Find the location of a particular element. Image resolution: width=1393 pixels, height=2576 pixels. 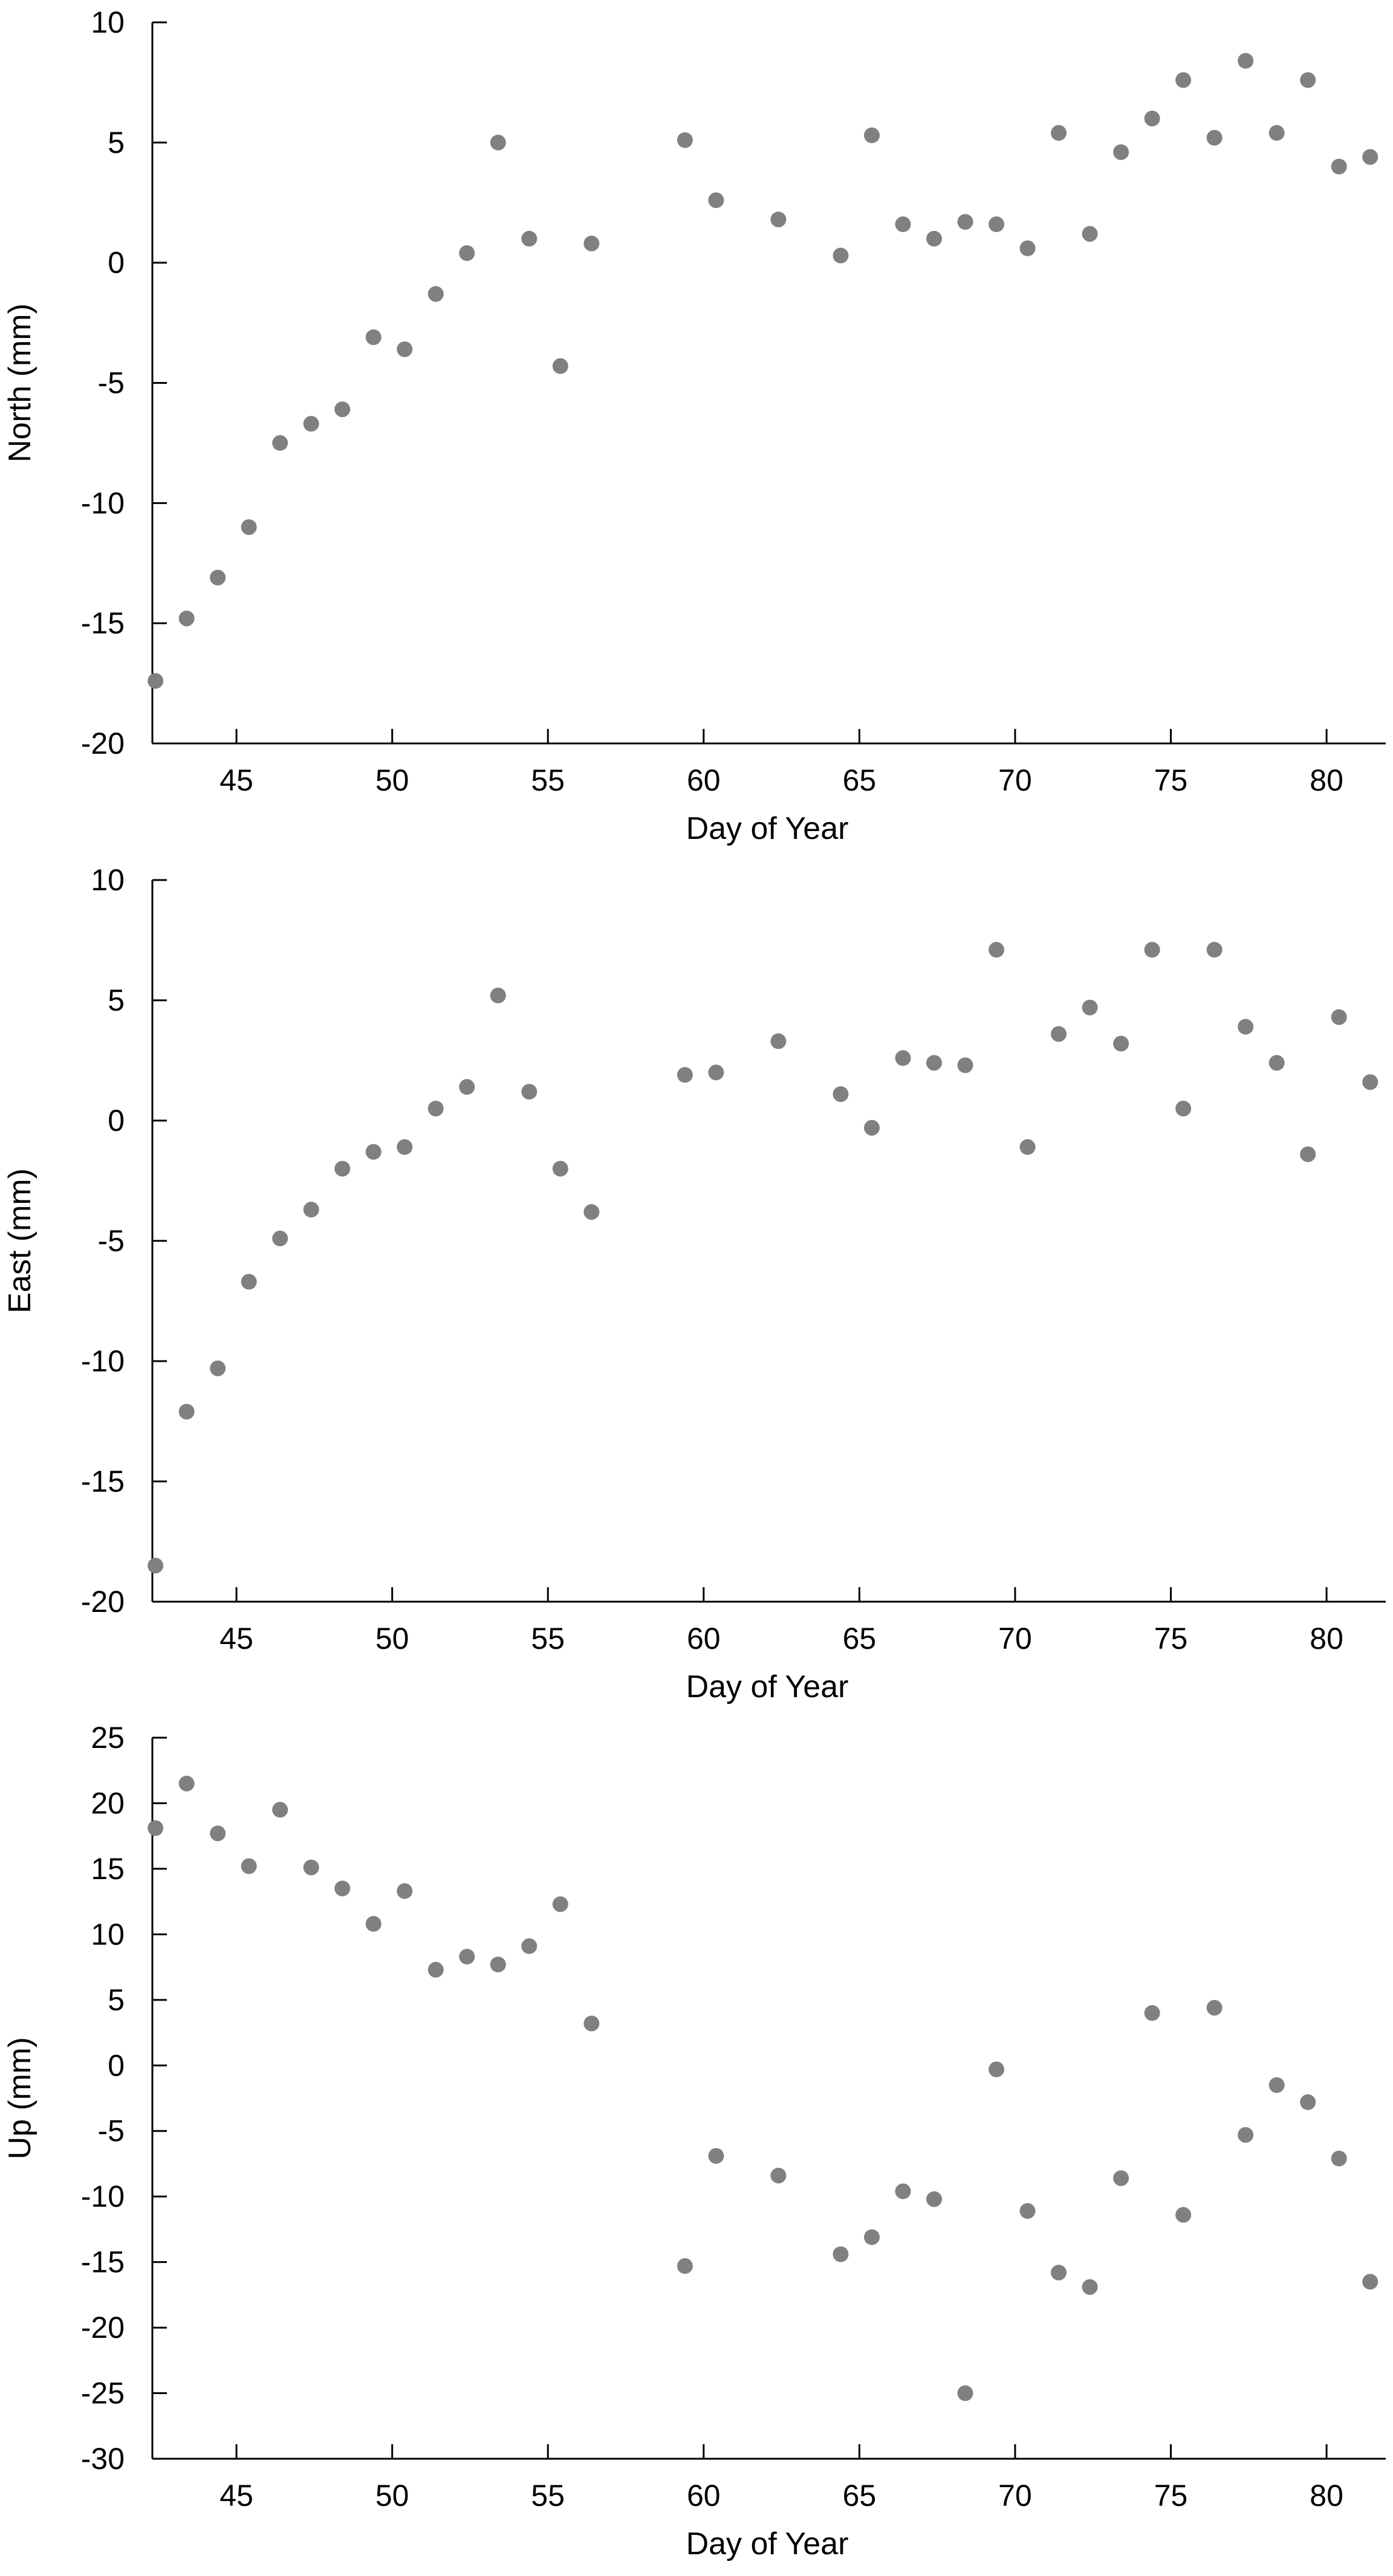

x-tick-label: 60 is located at coordinates (704, 2496).